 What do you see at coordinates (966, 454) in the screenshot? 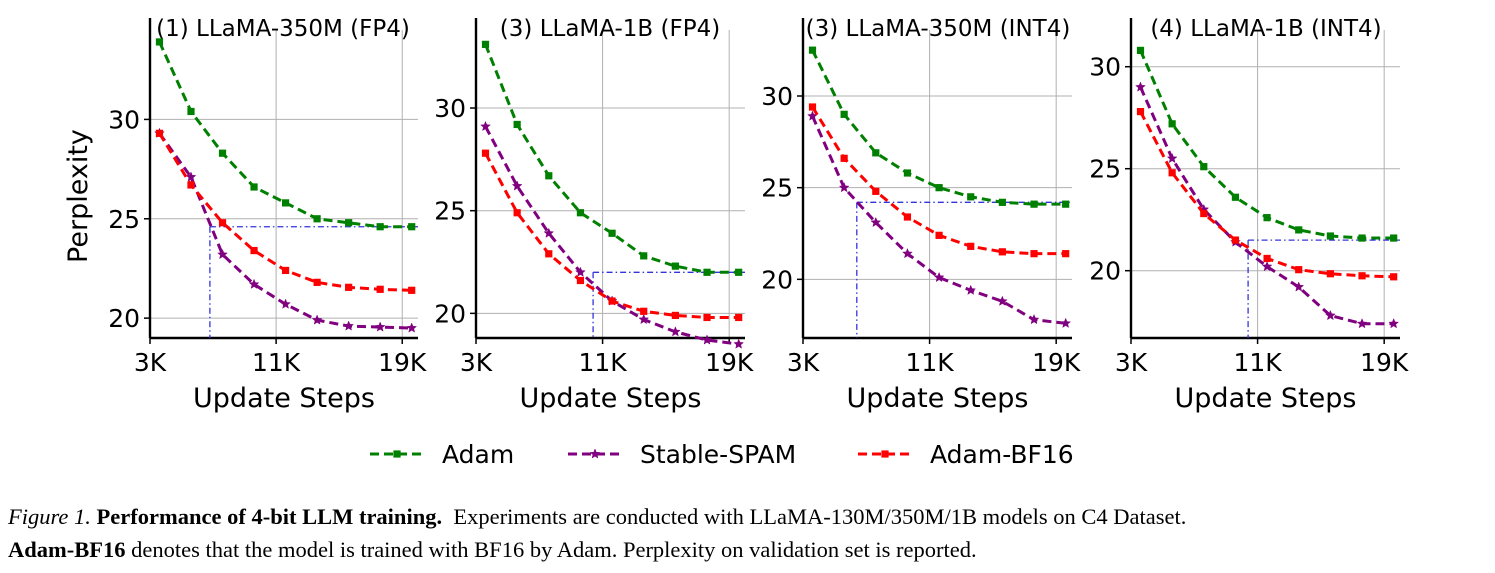
I see `legend-item-adam-bf16: Adam-BF16` at bounding box center [966, 454].